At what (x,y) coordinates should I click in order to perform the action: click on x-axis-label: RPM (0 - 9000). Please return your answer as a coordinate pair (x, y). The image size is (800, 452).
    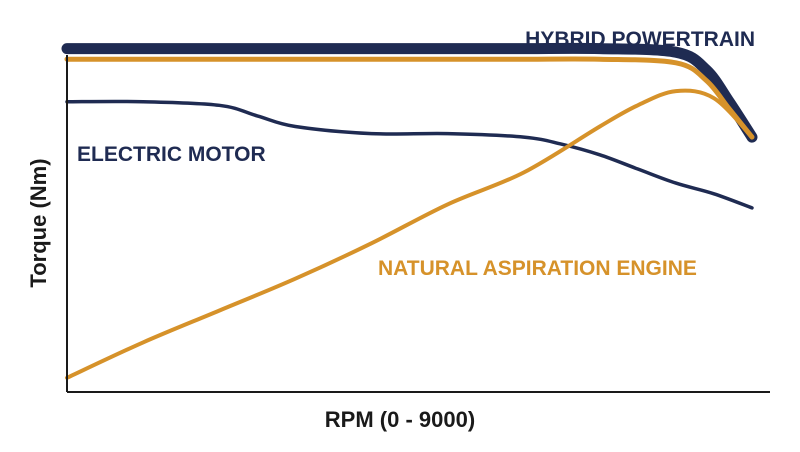
    Looking at the image, I should click on (400, 419).